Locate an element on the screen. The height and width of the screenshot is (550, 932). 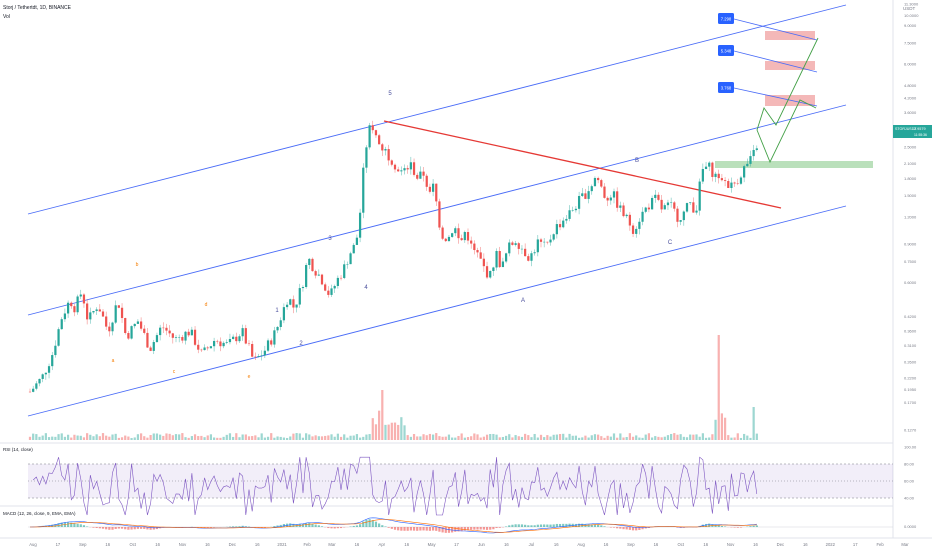
volume-bars is located at coordinates (393, 387).